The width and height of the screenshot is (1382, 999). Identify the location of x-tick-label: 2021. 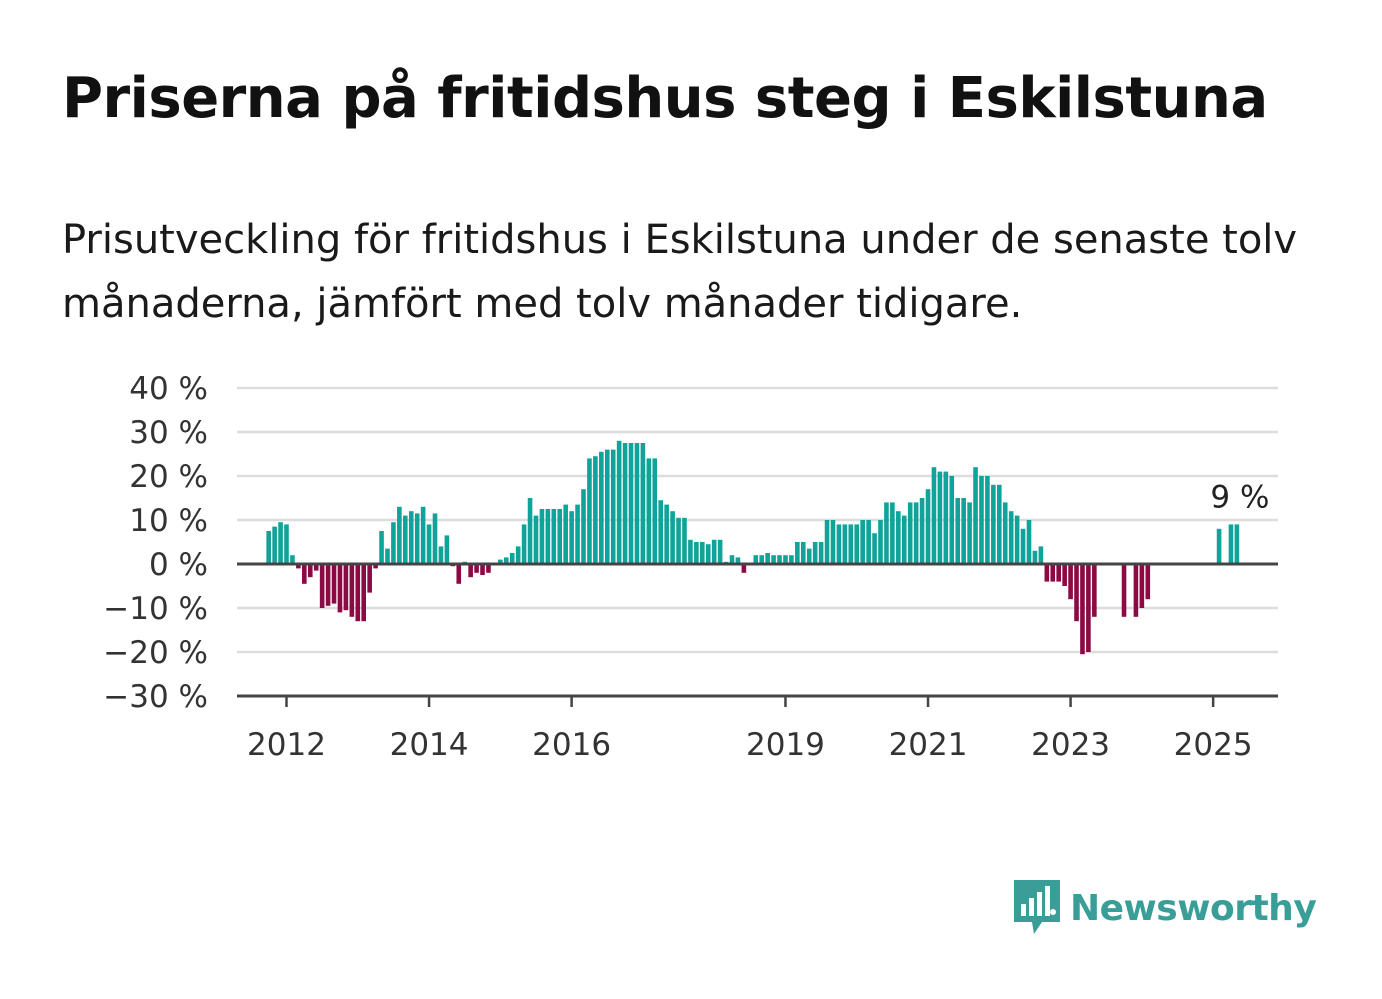
(928, 745).